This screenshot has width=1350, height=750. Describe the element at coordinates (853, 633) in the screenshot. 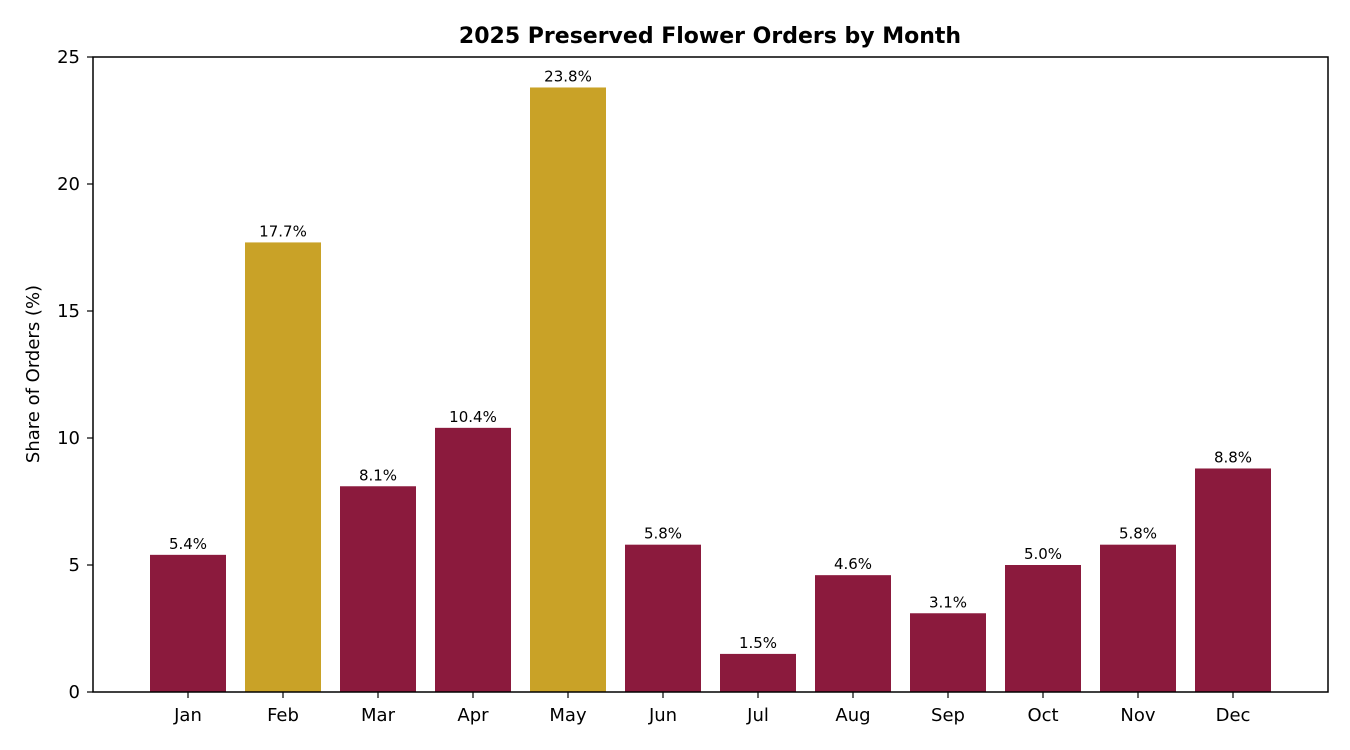

I see `bar-aug` at that location.